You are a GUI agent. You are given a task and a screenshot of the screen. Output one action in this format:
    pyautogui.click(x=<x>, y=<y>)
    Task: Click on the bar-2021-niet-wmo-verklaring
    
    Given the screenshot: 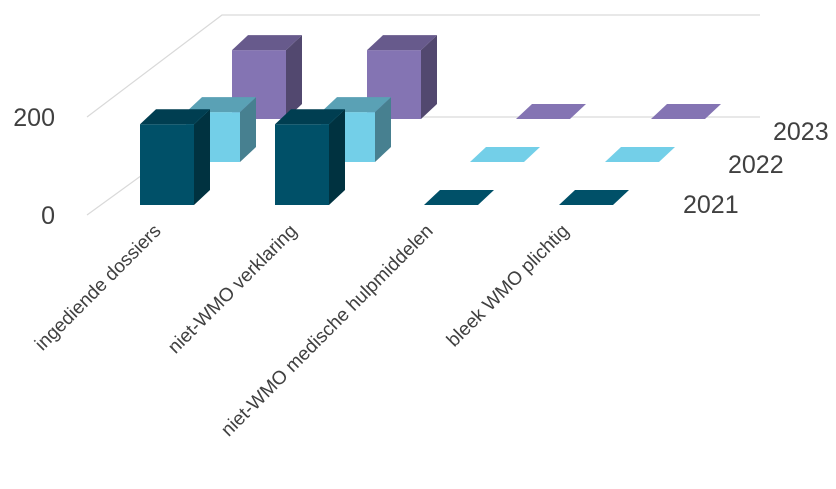 What is the action you would take?
    pyautogui.click(x=310, y=157)
    